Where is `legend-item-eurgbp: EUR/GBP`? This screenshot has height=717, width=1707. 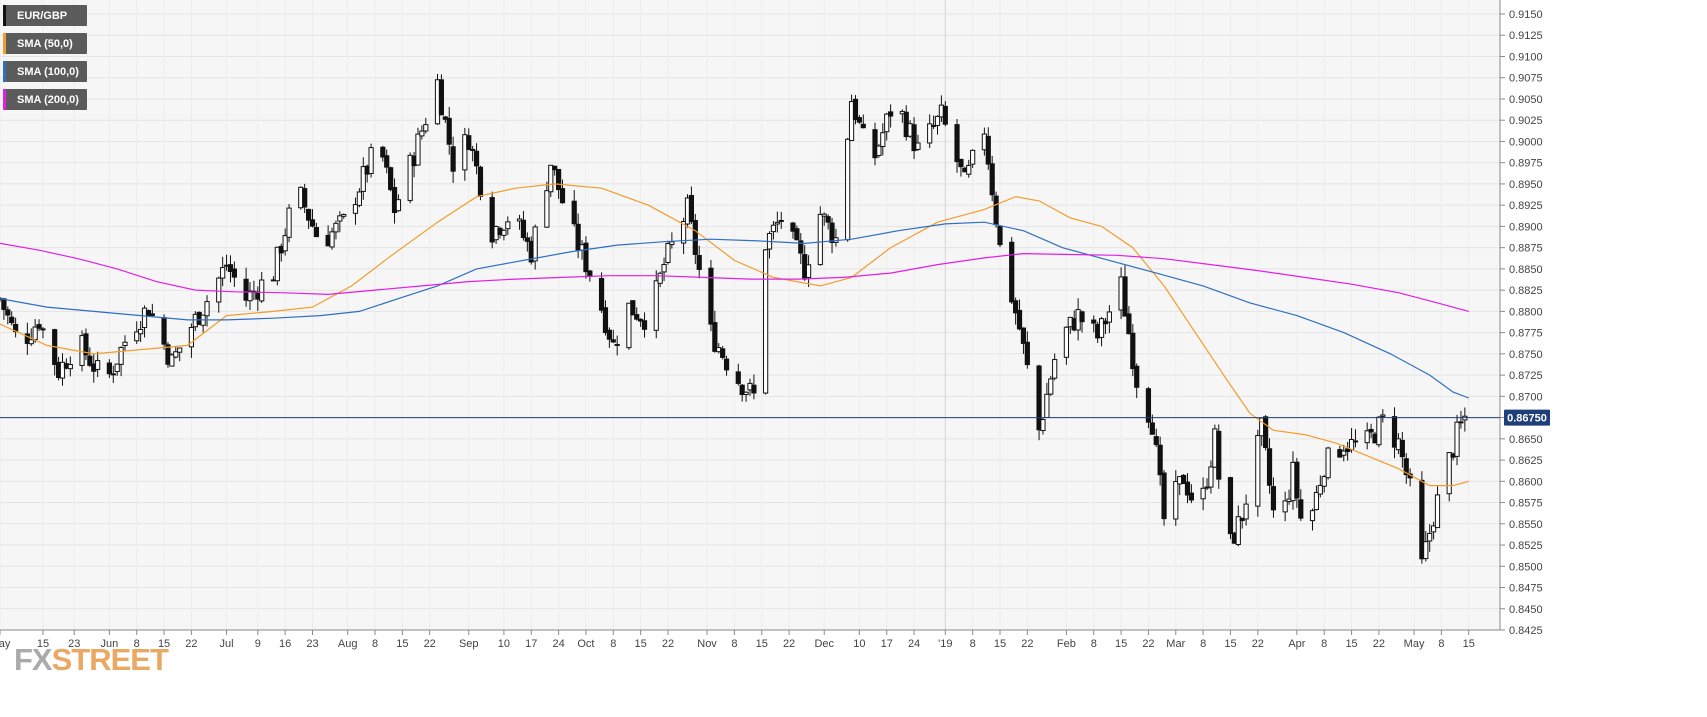 legend-item-eurgbp: EUR/GBP is located at coordinates (45, 15).